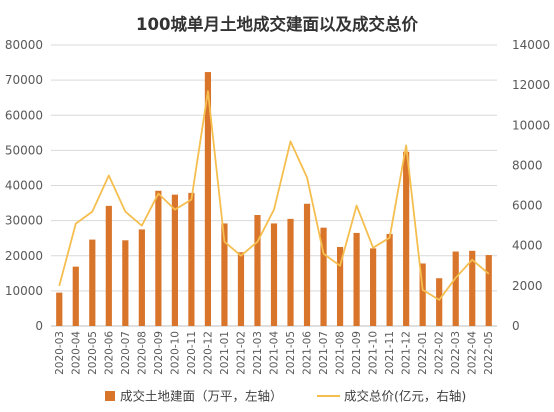  Describe the element at coordinates (159, 353) in the screenshot. I see `x-tick-label: 2020-09` at that location.